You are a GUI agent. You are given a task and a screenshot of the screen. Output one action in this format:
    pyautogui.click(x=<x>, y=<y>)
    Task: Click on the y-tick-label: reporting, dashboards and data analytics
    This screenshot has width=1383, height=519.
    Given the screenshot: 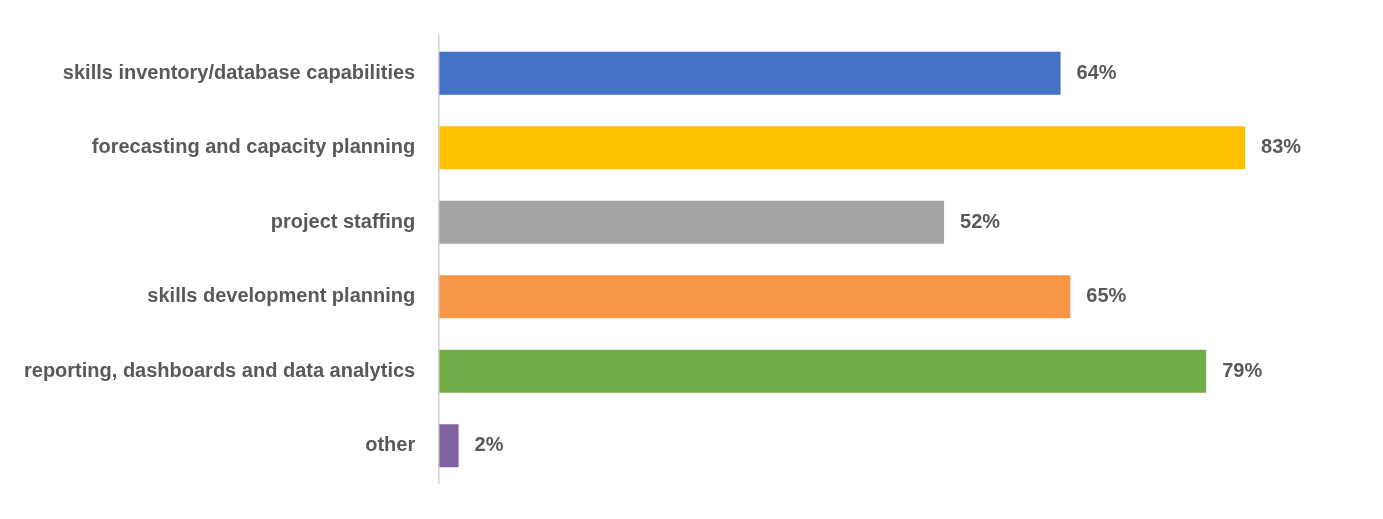 What is the action you would take?
    pyautogui.click(x=220, y=369)
    